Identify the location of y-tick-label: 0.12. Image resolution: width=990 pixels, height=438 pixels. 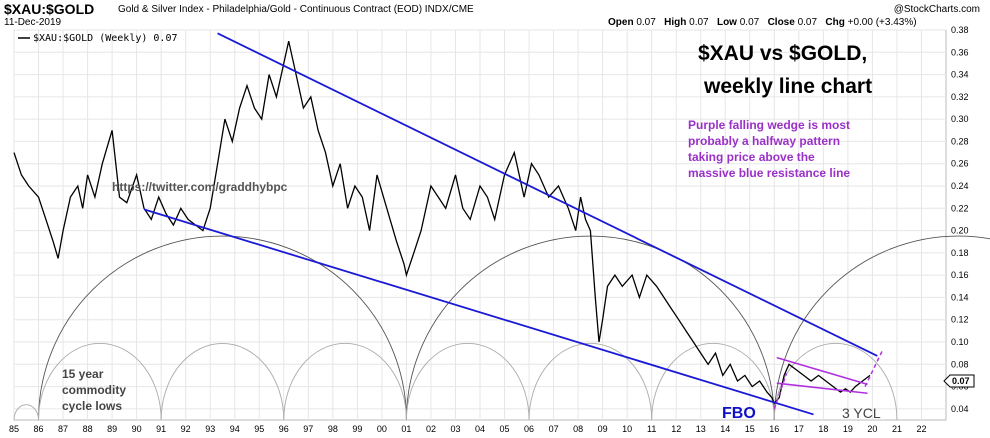
(960, 320).